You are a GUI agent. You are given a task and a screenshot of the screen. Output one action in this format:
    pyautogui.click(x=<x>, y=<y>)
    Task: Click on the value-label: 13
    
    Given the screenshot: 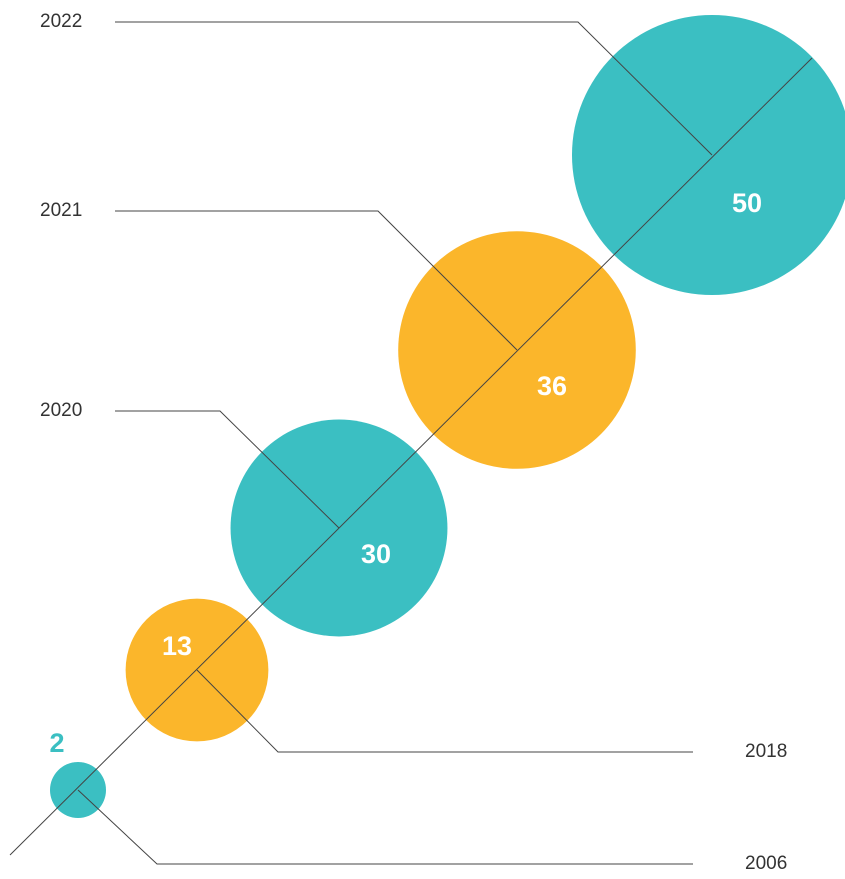 What is the action you would take?
    pyautogui.click(x=177, y=646)
    